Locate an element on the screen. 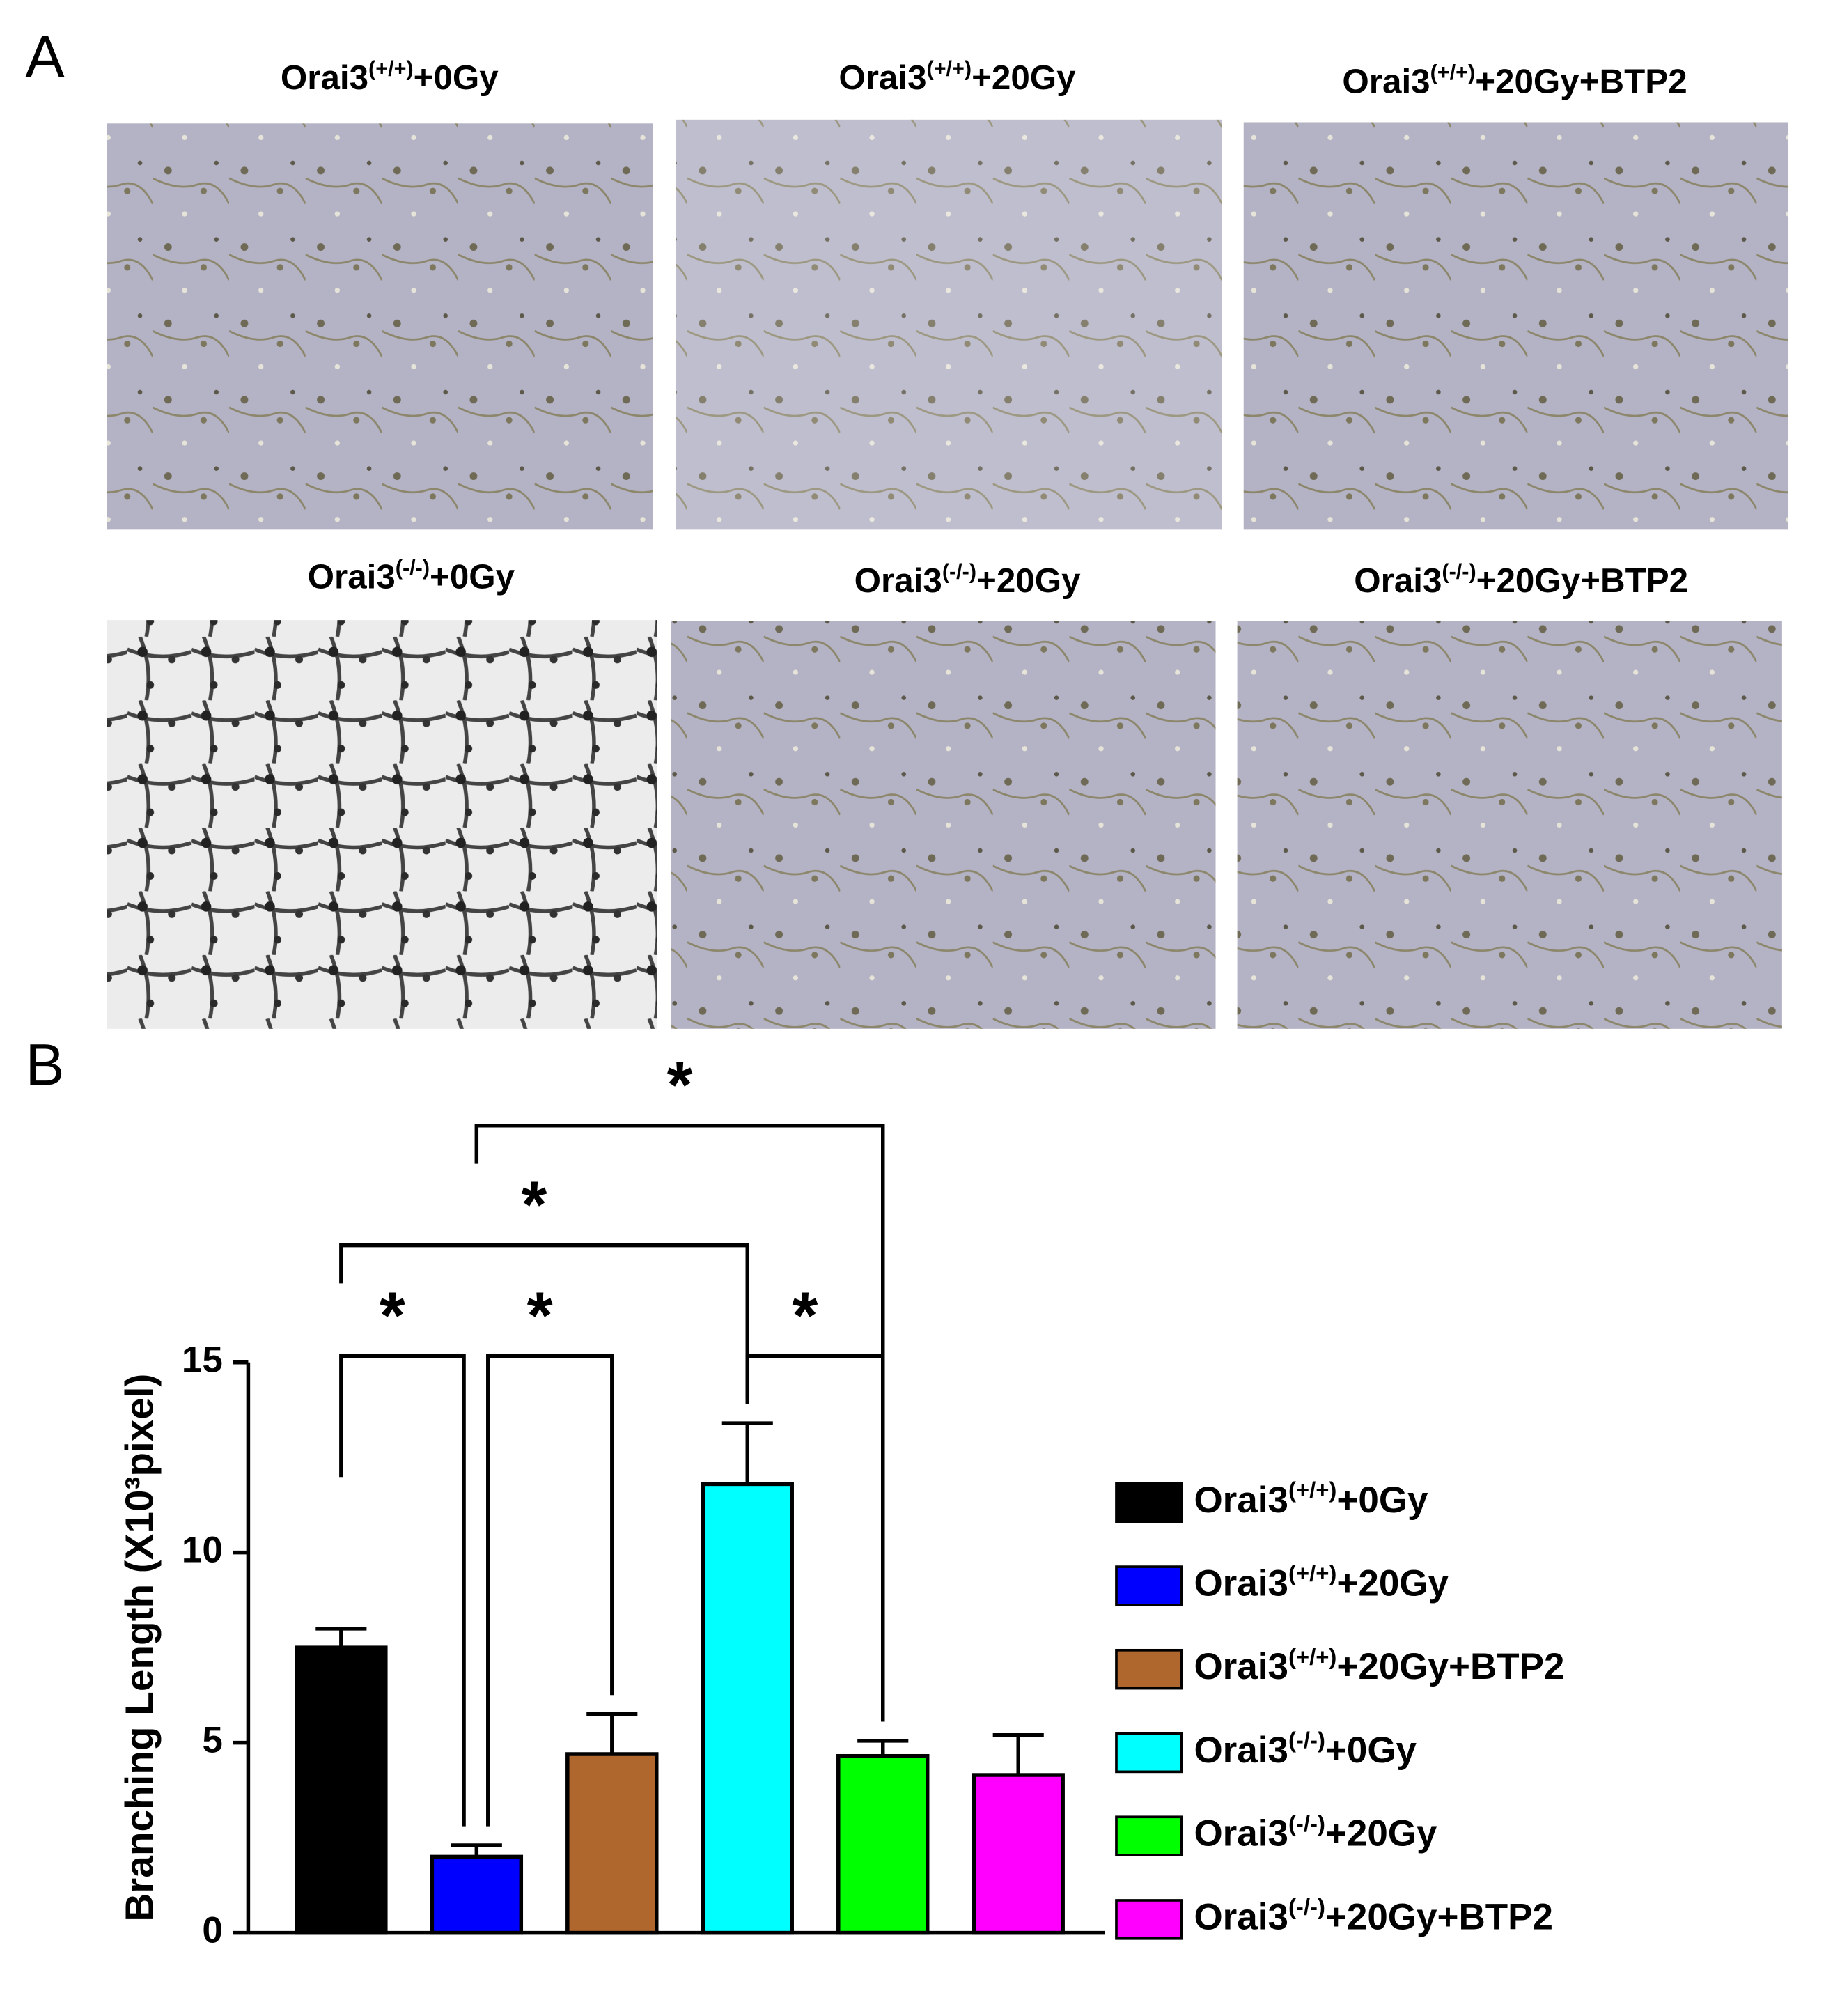 The height and width of the screenshot is (2016, 1833). y-tick-label: 10 is located at coordinates (202, 1550).